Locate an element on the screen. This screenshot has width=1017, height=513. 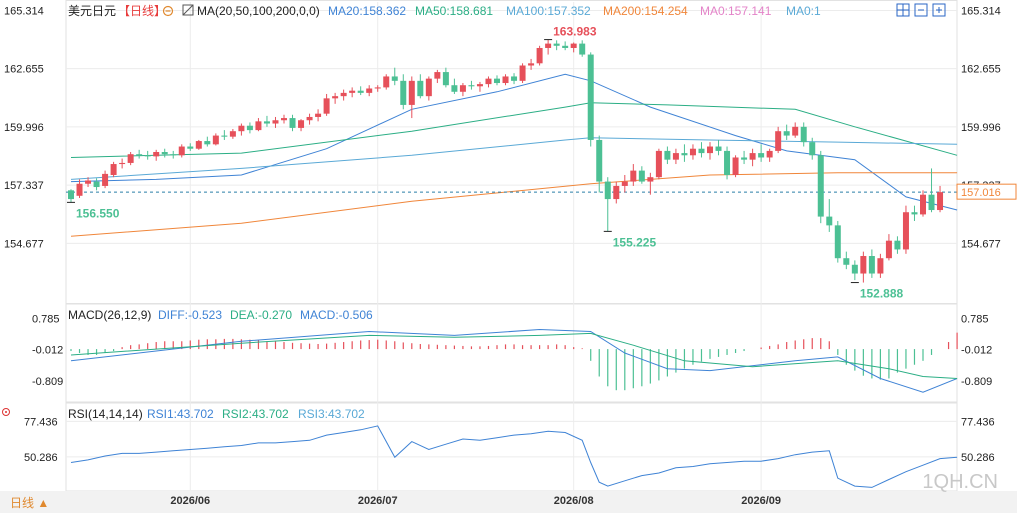
zoom-in-icon is located at coordinates (939, 10).